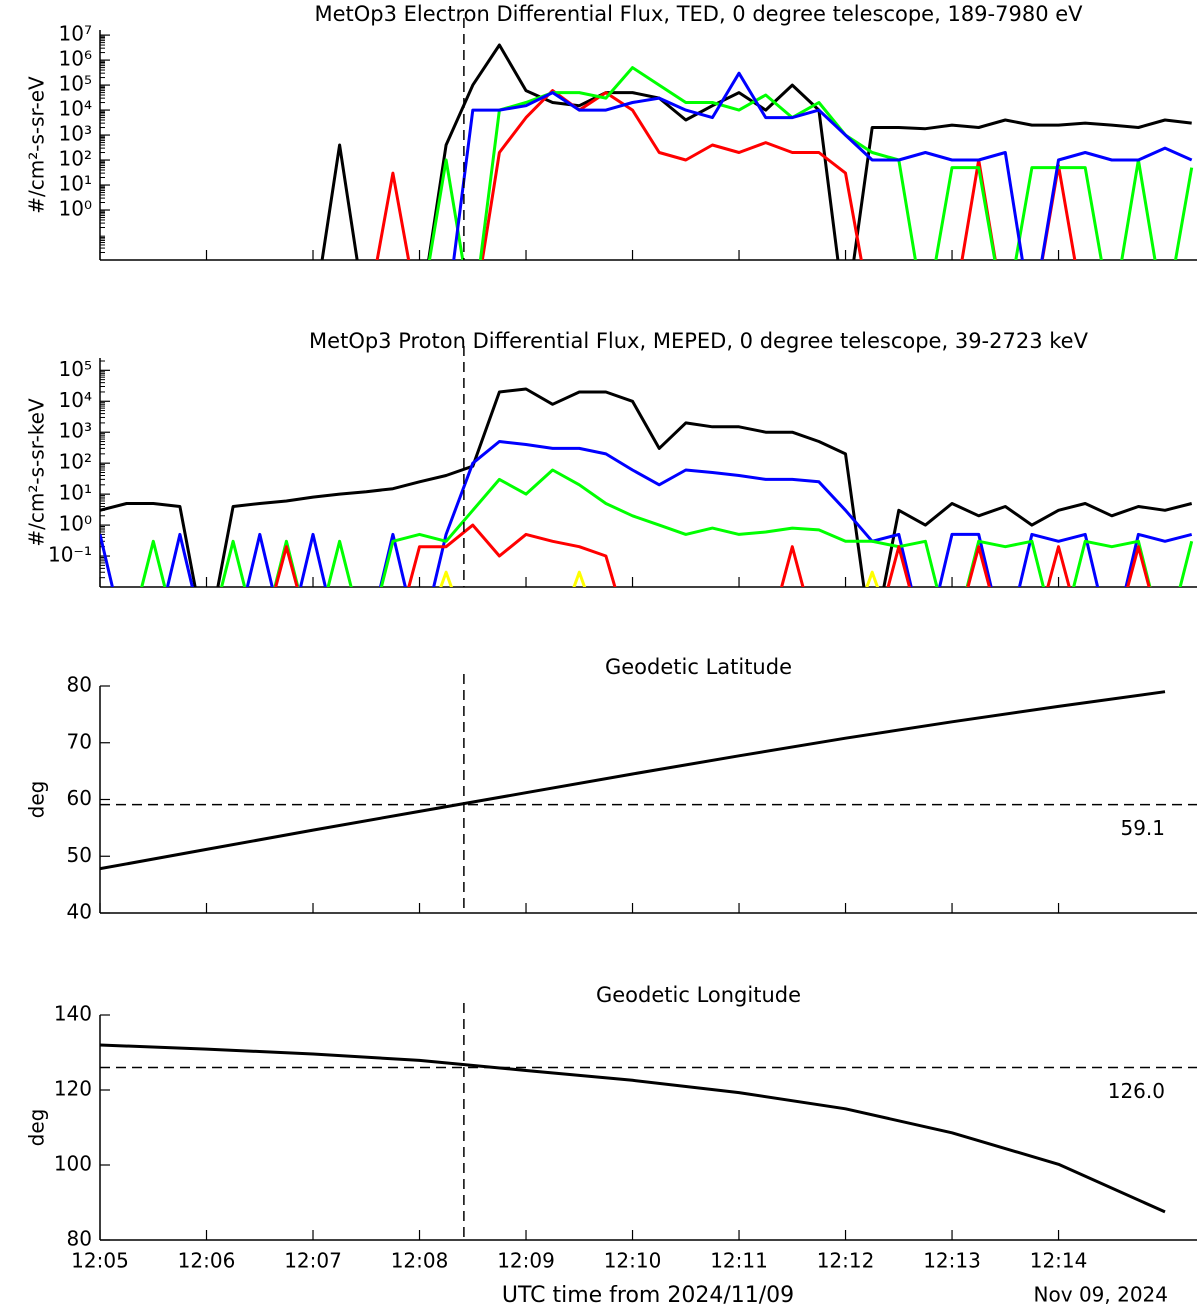 This screenshot has height=1310, width=1200. I want to click on y-tick-label: 10⁶, so click(75, 59).